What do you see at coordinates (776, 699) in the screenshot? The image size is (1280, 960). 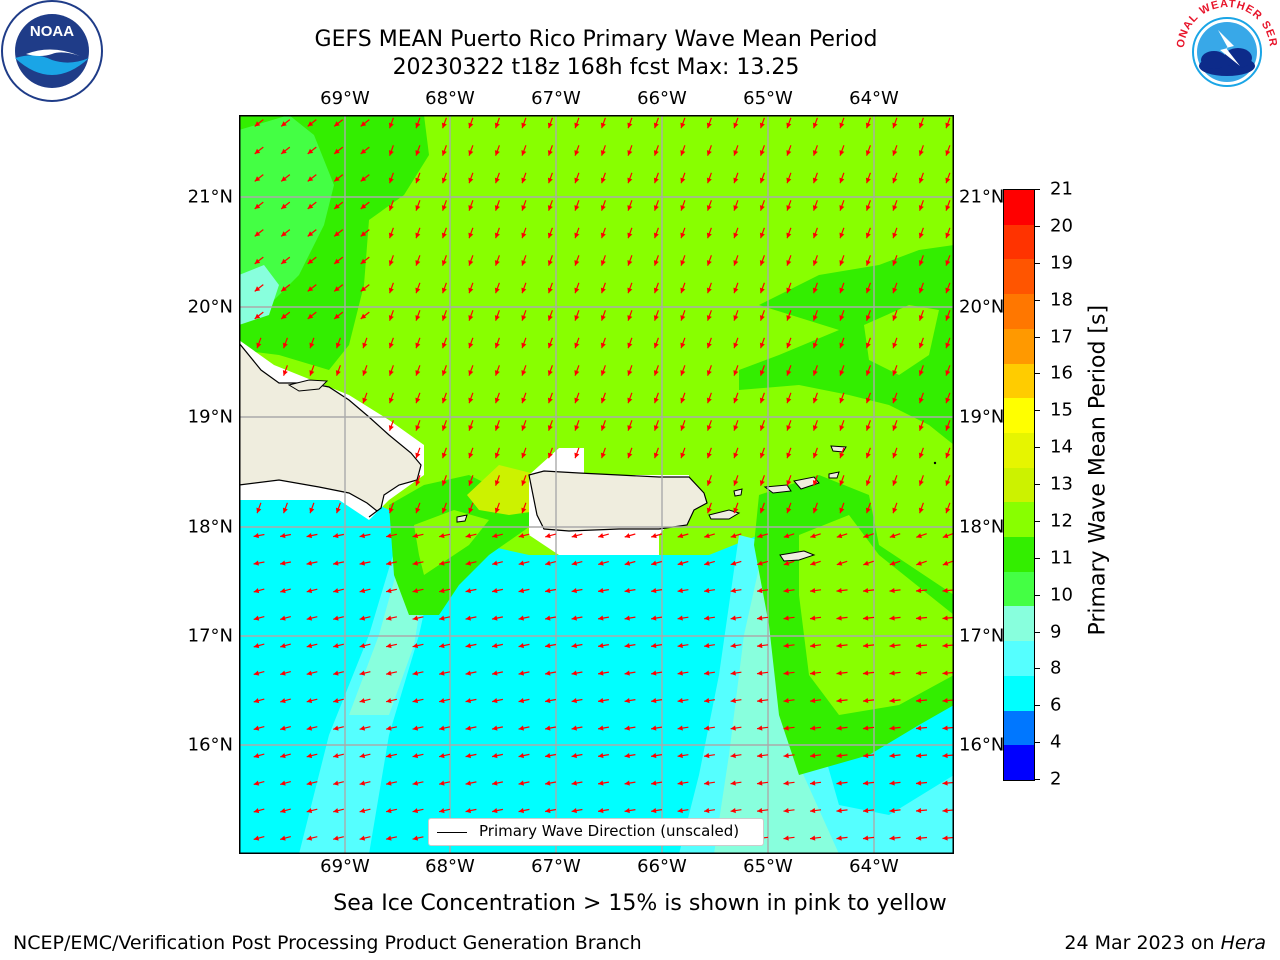 I see `field-band-9b` at bounding box center [776, 699].